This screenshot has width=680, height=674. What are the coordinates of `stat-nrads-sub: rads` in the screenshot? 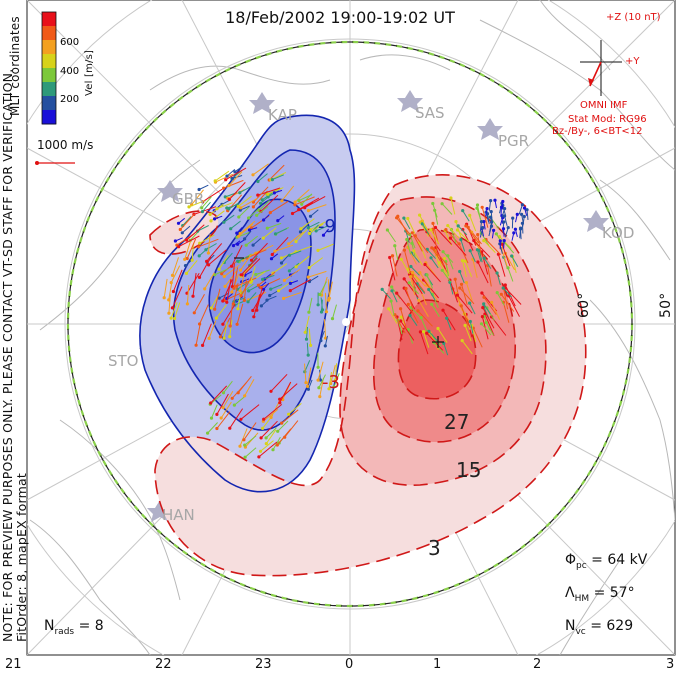 It's located at (64, 631).